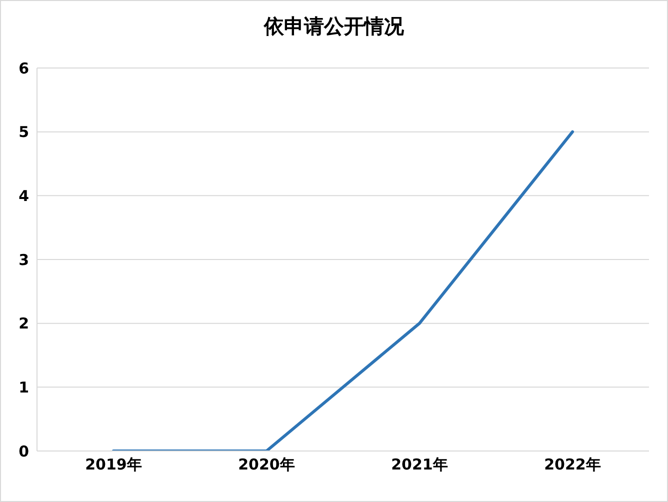 This screenshot has width=668, height=502. What do you see at coordinates (572, 465) in the screenshot?
I see `x-tick-label: 2022年` at bounding box center [572, 465].